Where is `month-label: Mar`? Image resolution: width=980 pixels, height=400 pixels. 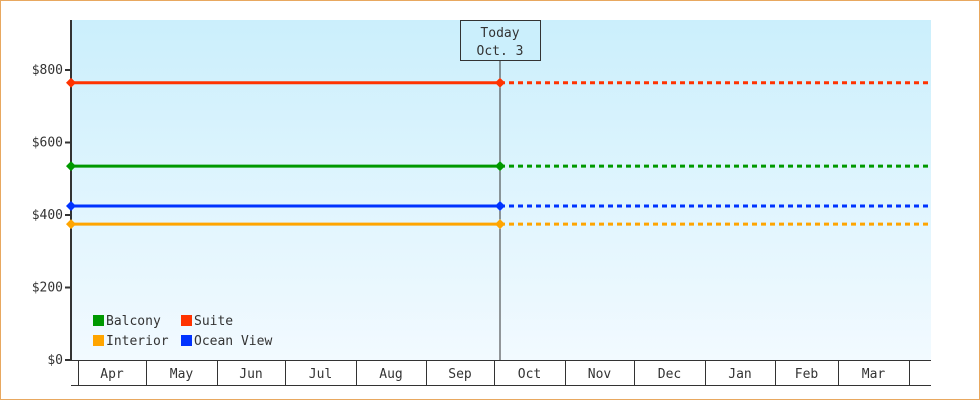 month-label: Mar is located at coordinates (874, 374).